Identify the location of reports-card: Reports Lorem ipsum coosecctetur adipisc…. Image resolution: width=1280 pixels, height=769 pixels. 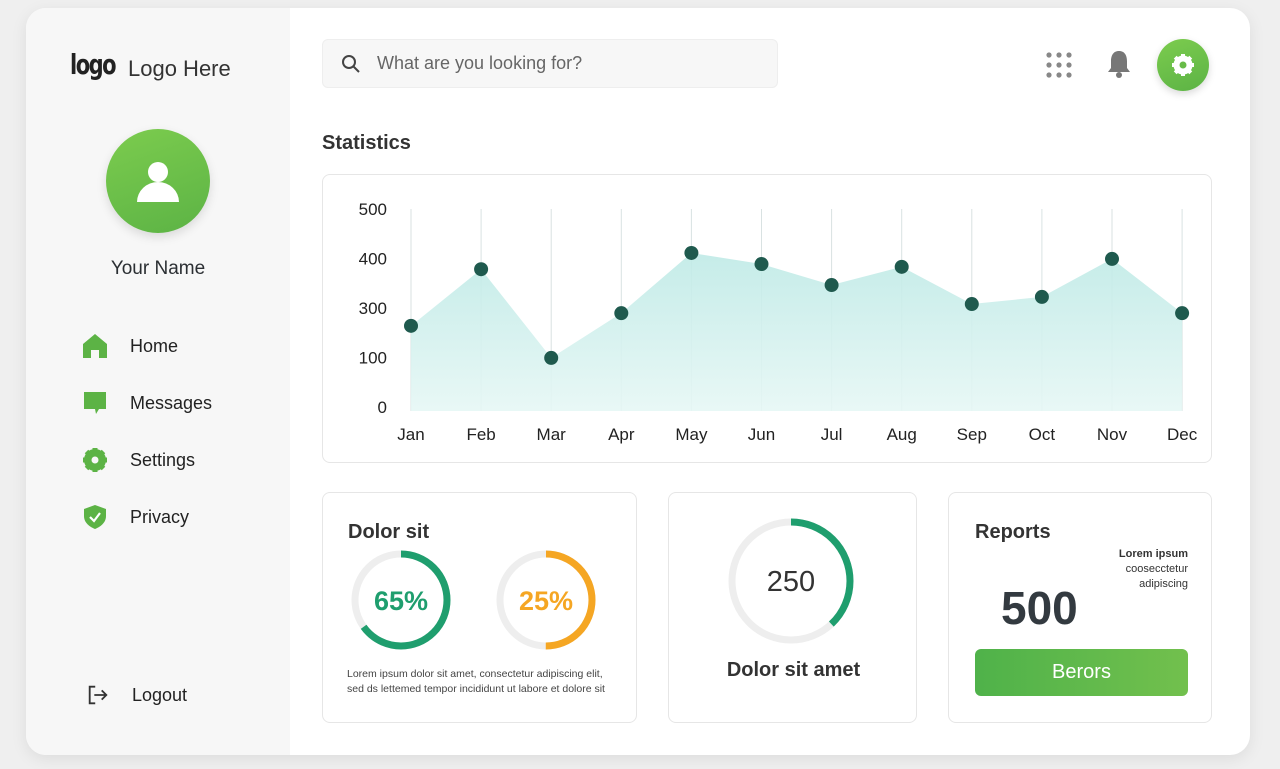
(1080, 607).